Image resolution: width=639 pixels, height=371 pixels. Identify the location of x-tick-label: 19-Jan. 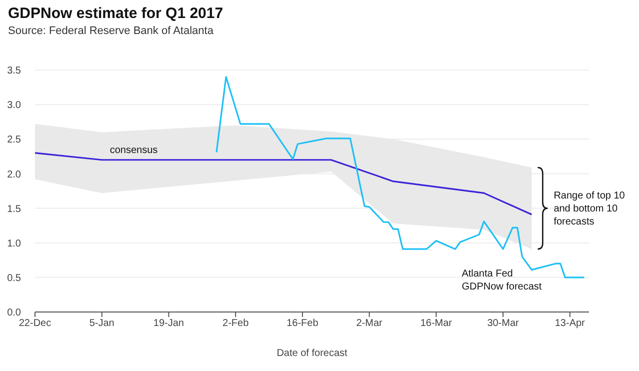
(168, 324).